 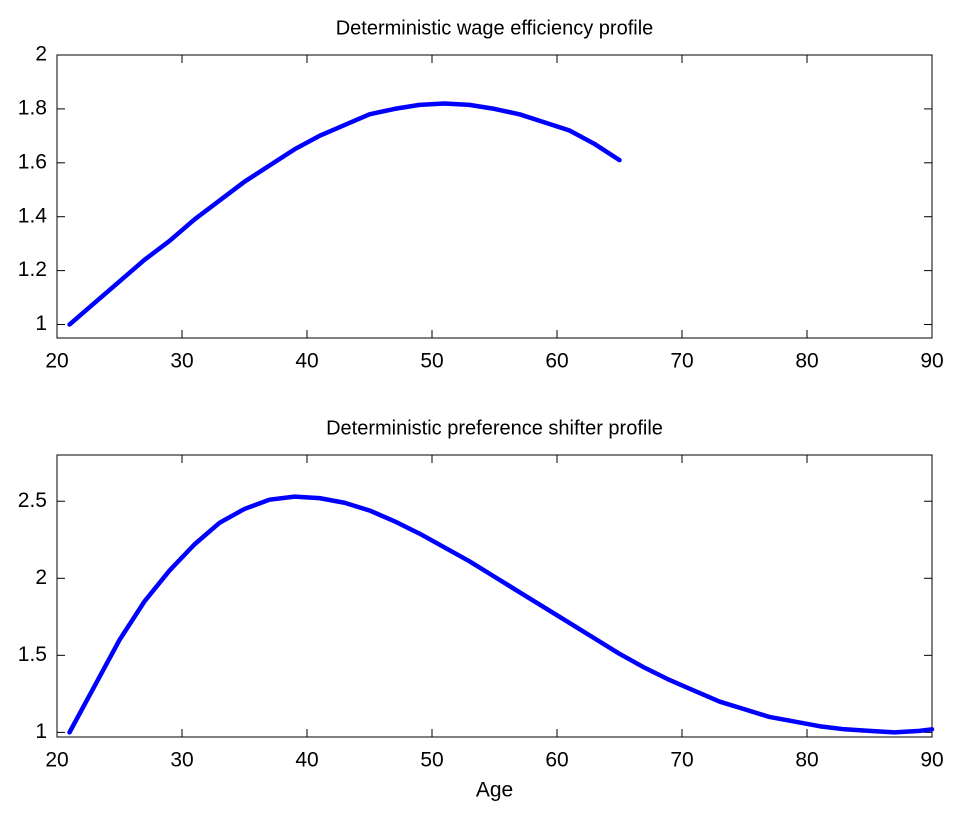 I want to click on y-tick-label: 1.2, so click(x=32, y=269).